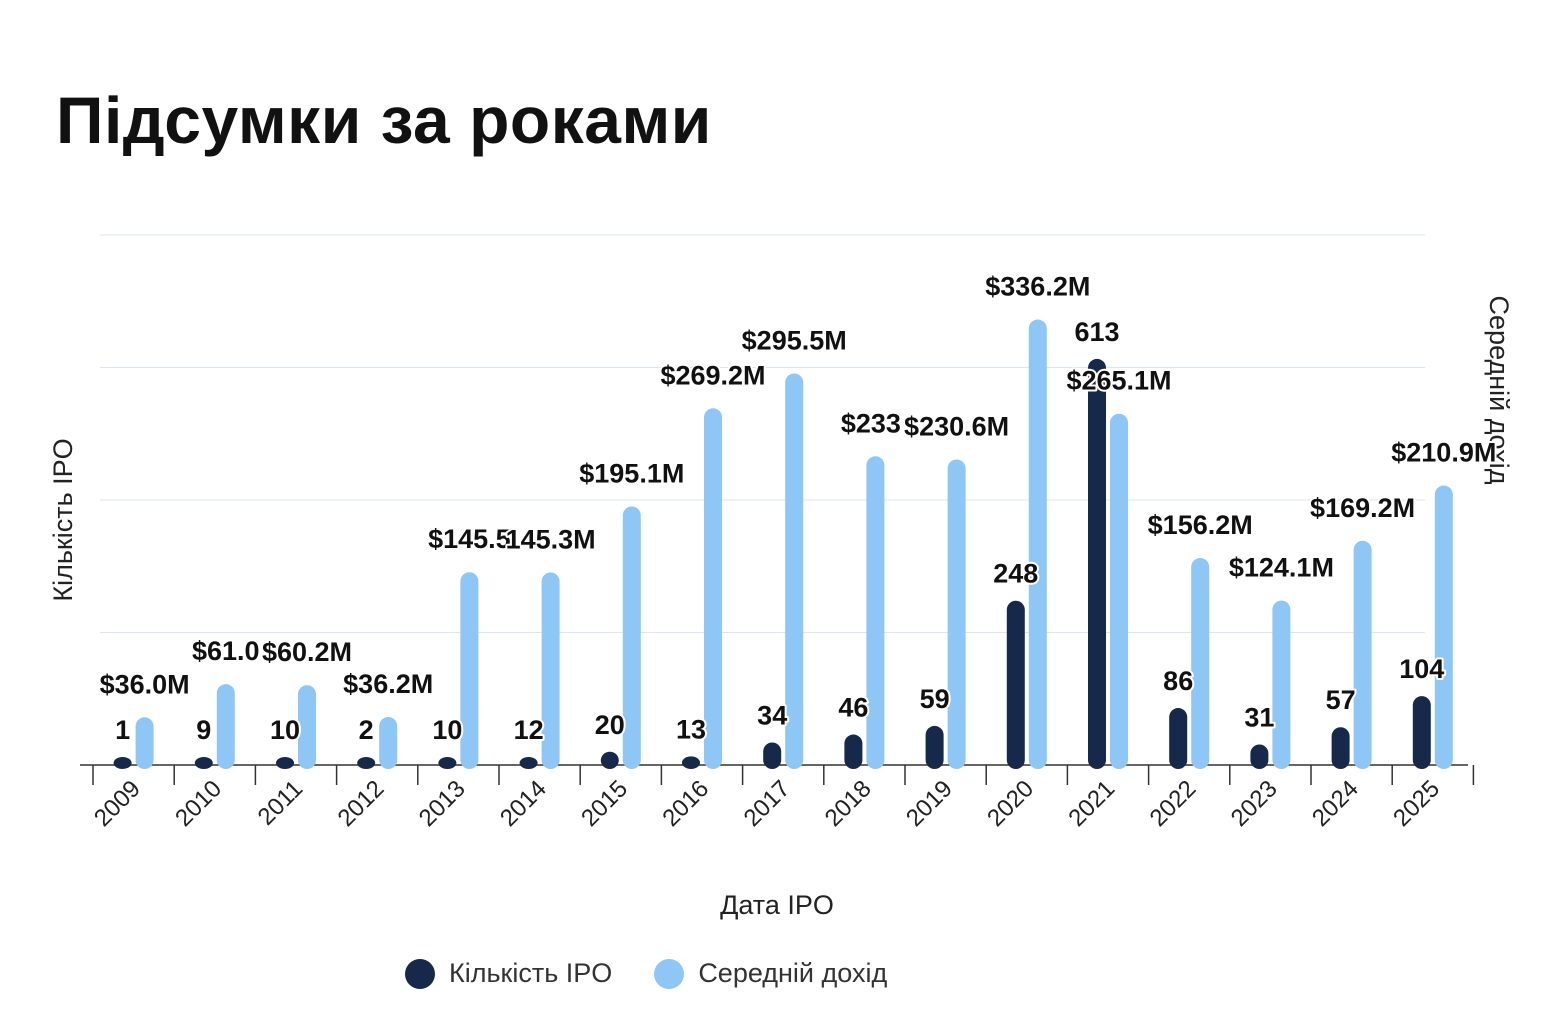 The width and height of the screenshot is (1550, 1022). I want to click on x-tick-label-2023: 2023, so click(1254, 803).